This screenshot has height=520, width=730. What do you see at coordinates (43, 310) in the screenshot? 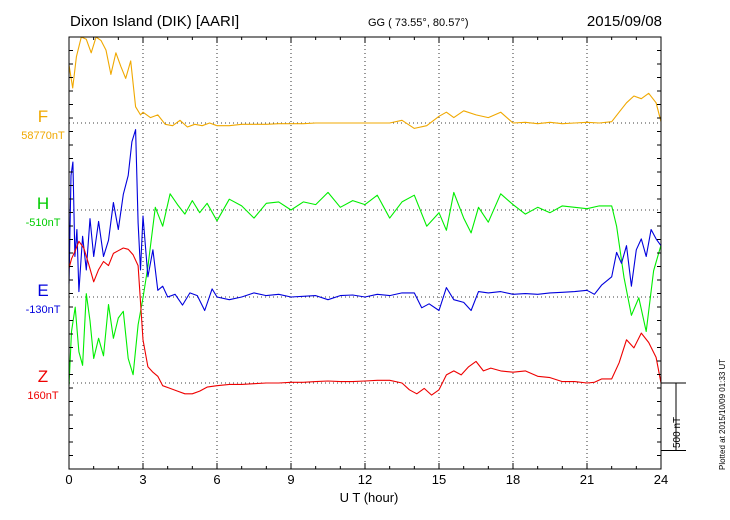
I see `e-baseline-label: -130nT` at bounding box center [43, 310].